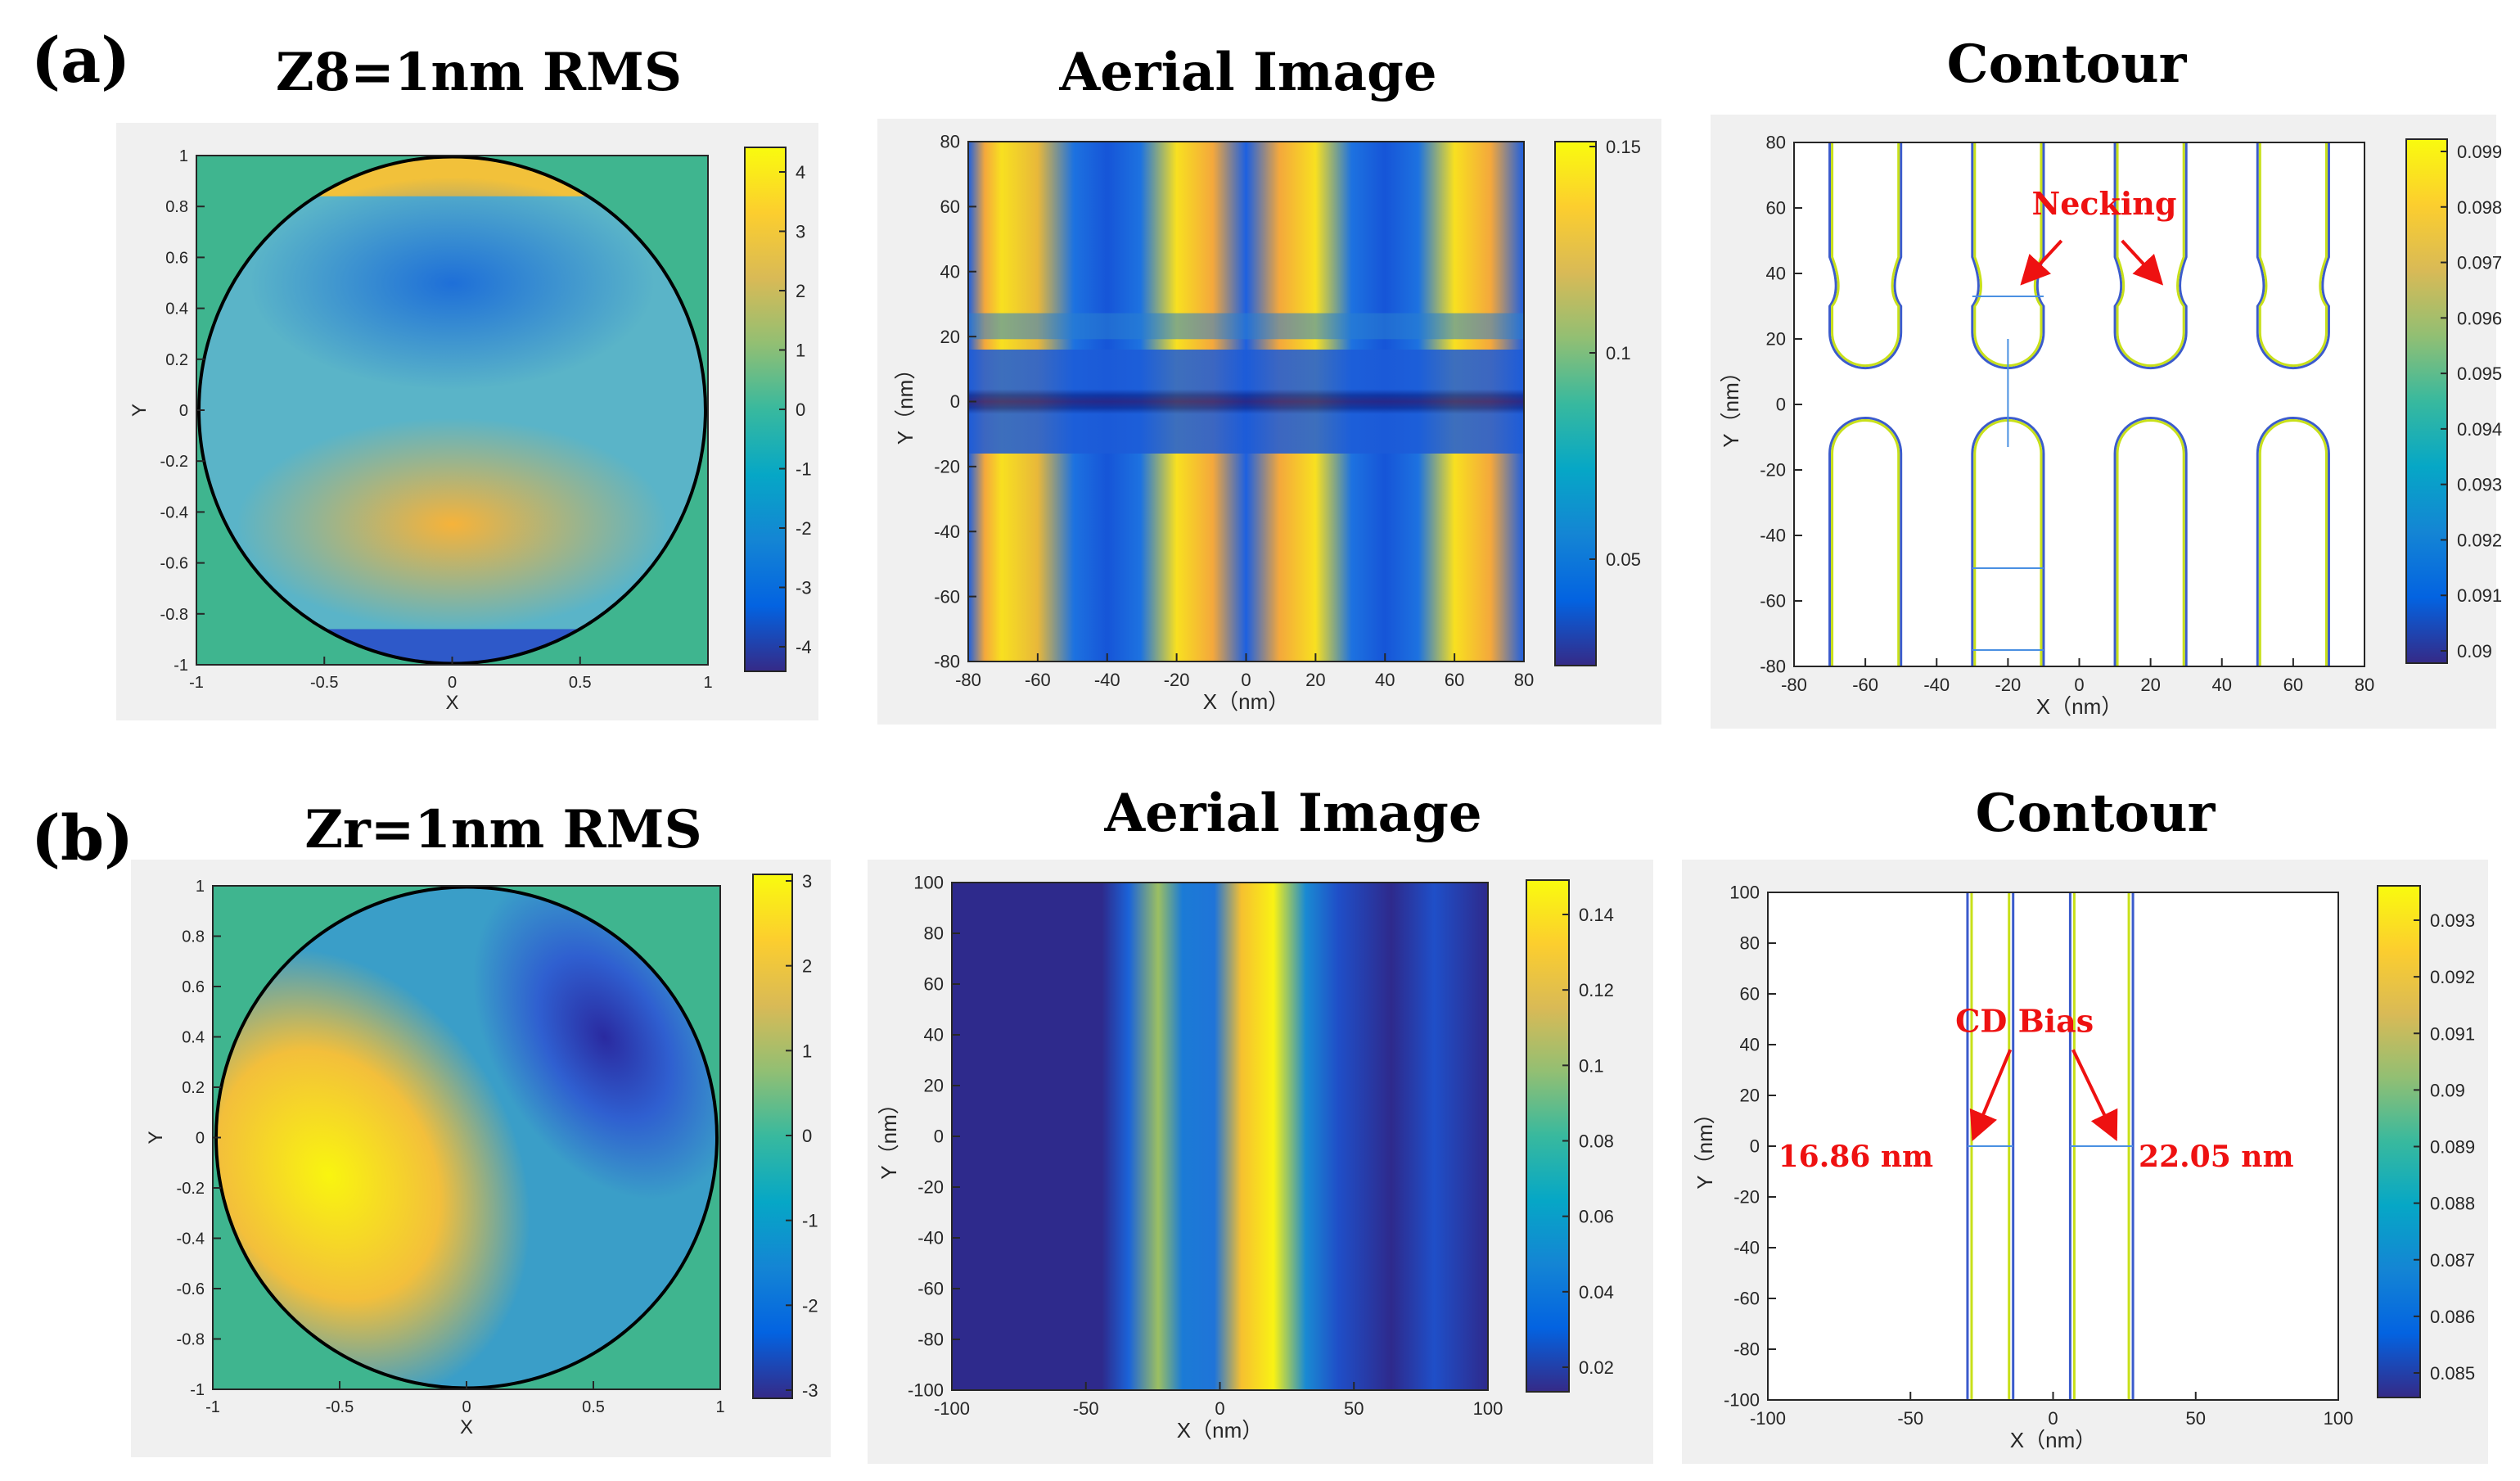 The width and height of the screenshot is (2520, 1481). I want to click on contour-b-xtick-label: -100, so click(1768, 1419).